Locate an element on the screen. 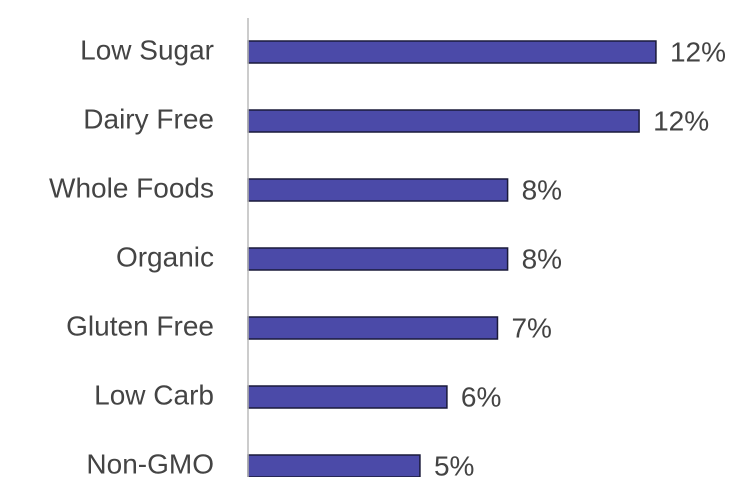  category-label: Dairy Free is located at coordinates (148, 118).